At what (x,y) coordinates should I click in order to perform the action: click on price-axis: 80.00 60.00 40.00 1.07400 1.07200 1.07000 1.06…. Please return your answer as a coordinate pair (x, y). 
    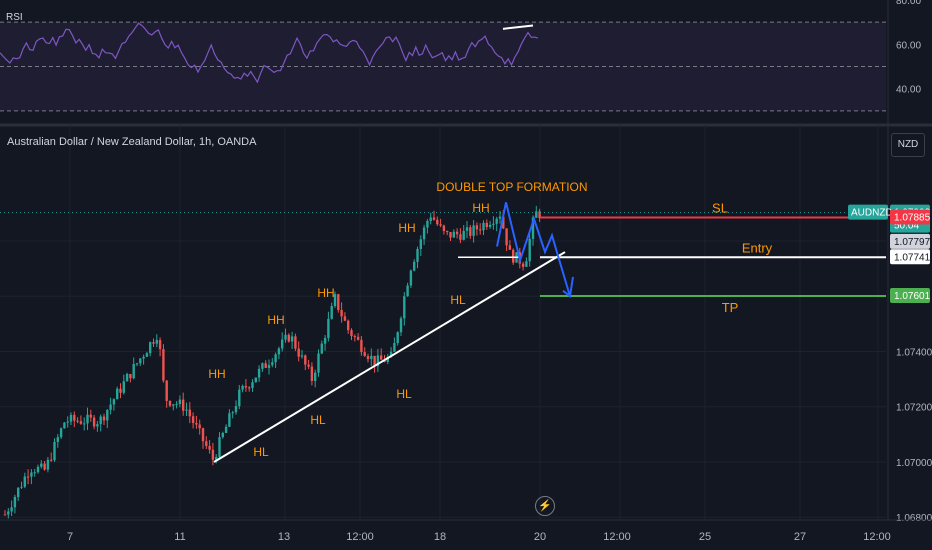
    Looking at the image, I should click on (890, 262).